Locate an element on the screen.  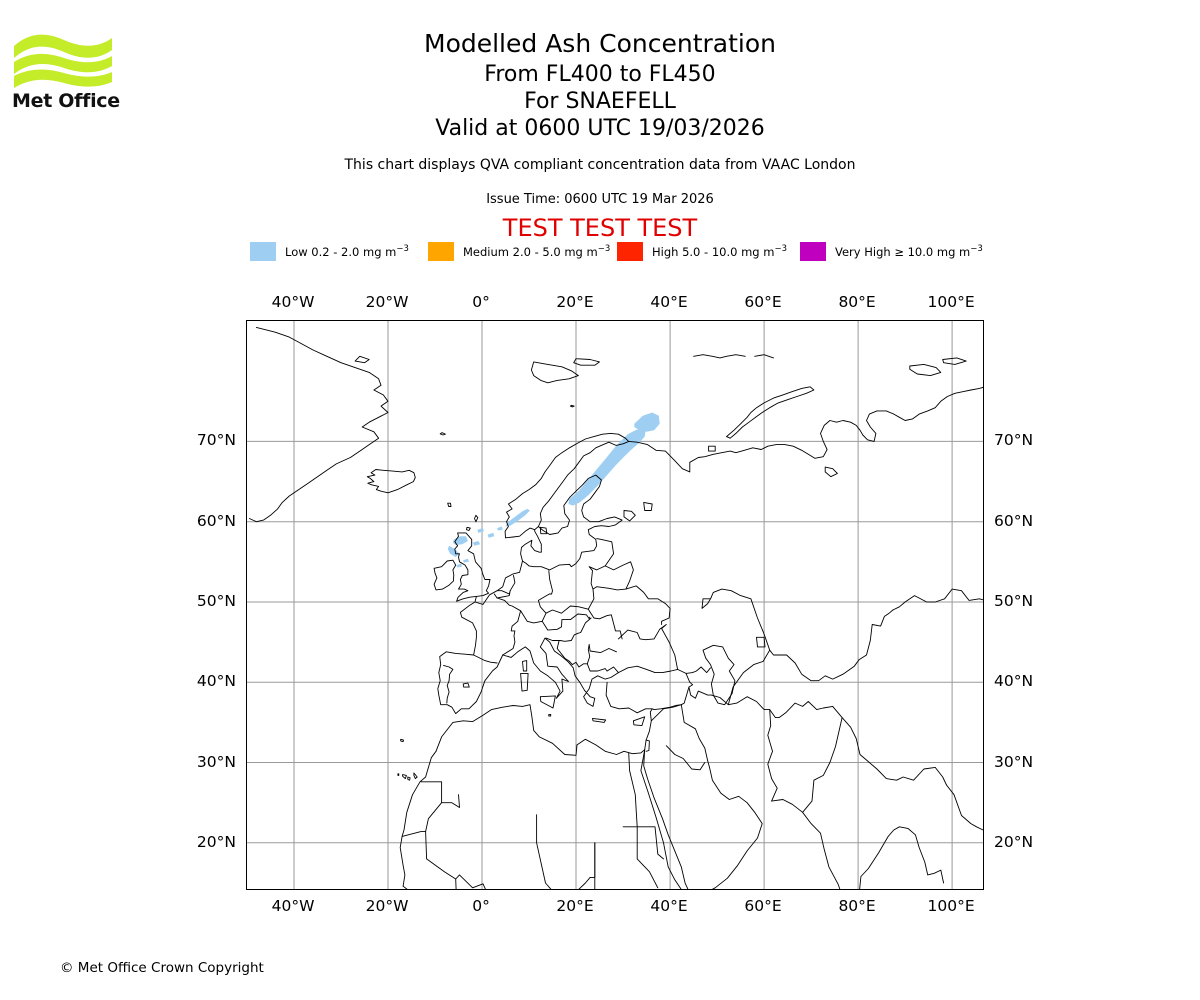
lon-tick-top-0: 40°W is located at coordinates (293, 302).